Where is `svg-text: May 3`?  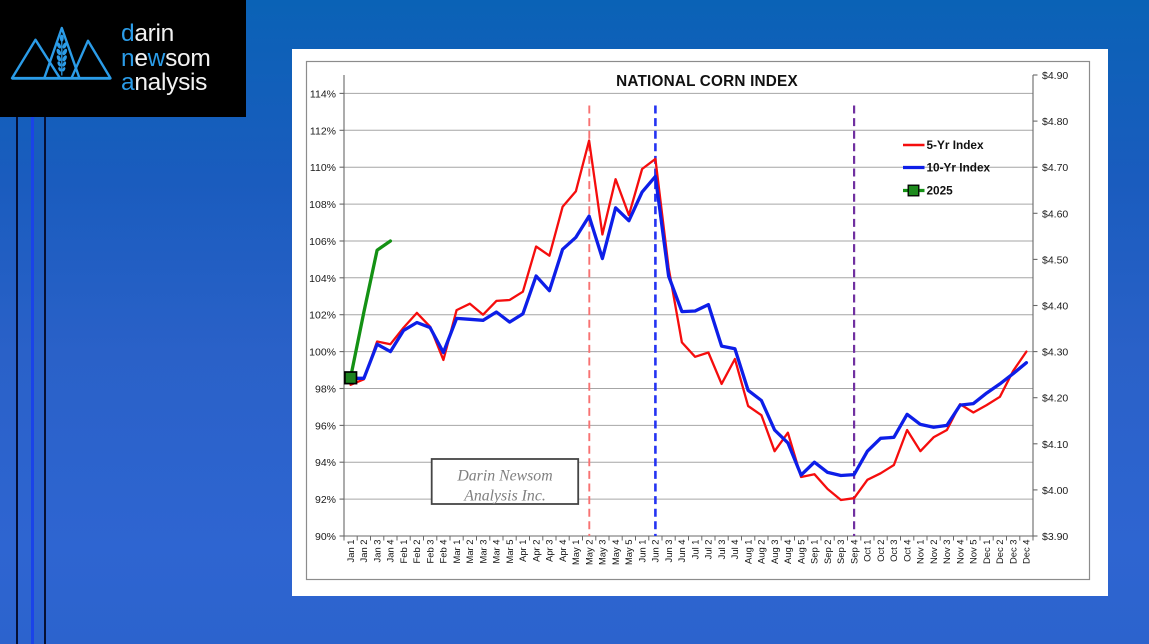 svg-text: May 3 is located at coordinates (602, 553).